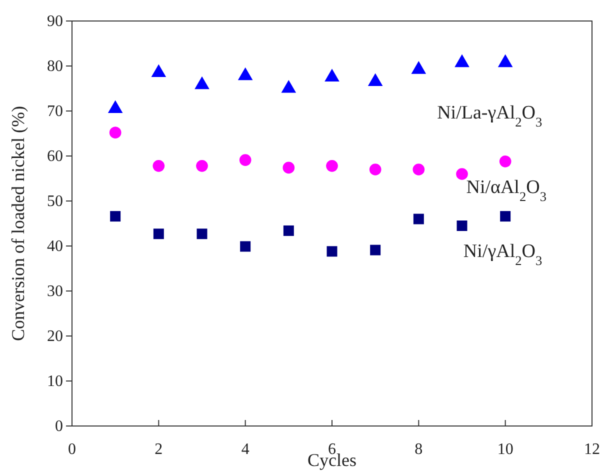 The width and height of the screenshot is (600, 475). Describe the element at coordinates (59, 427) in the screenshot. I see `y-tick-label: 0` at that location.